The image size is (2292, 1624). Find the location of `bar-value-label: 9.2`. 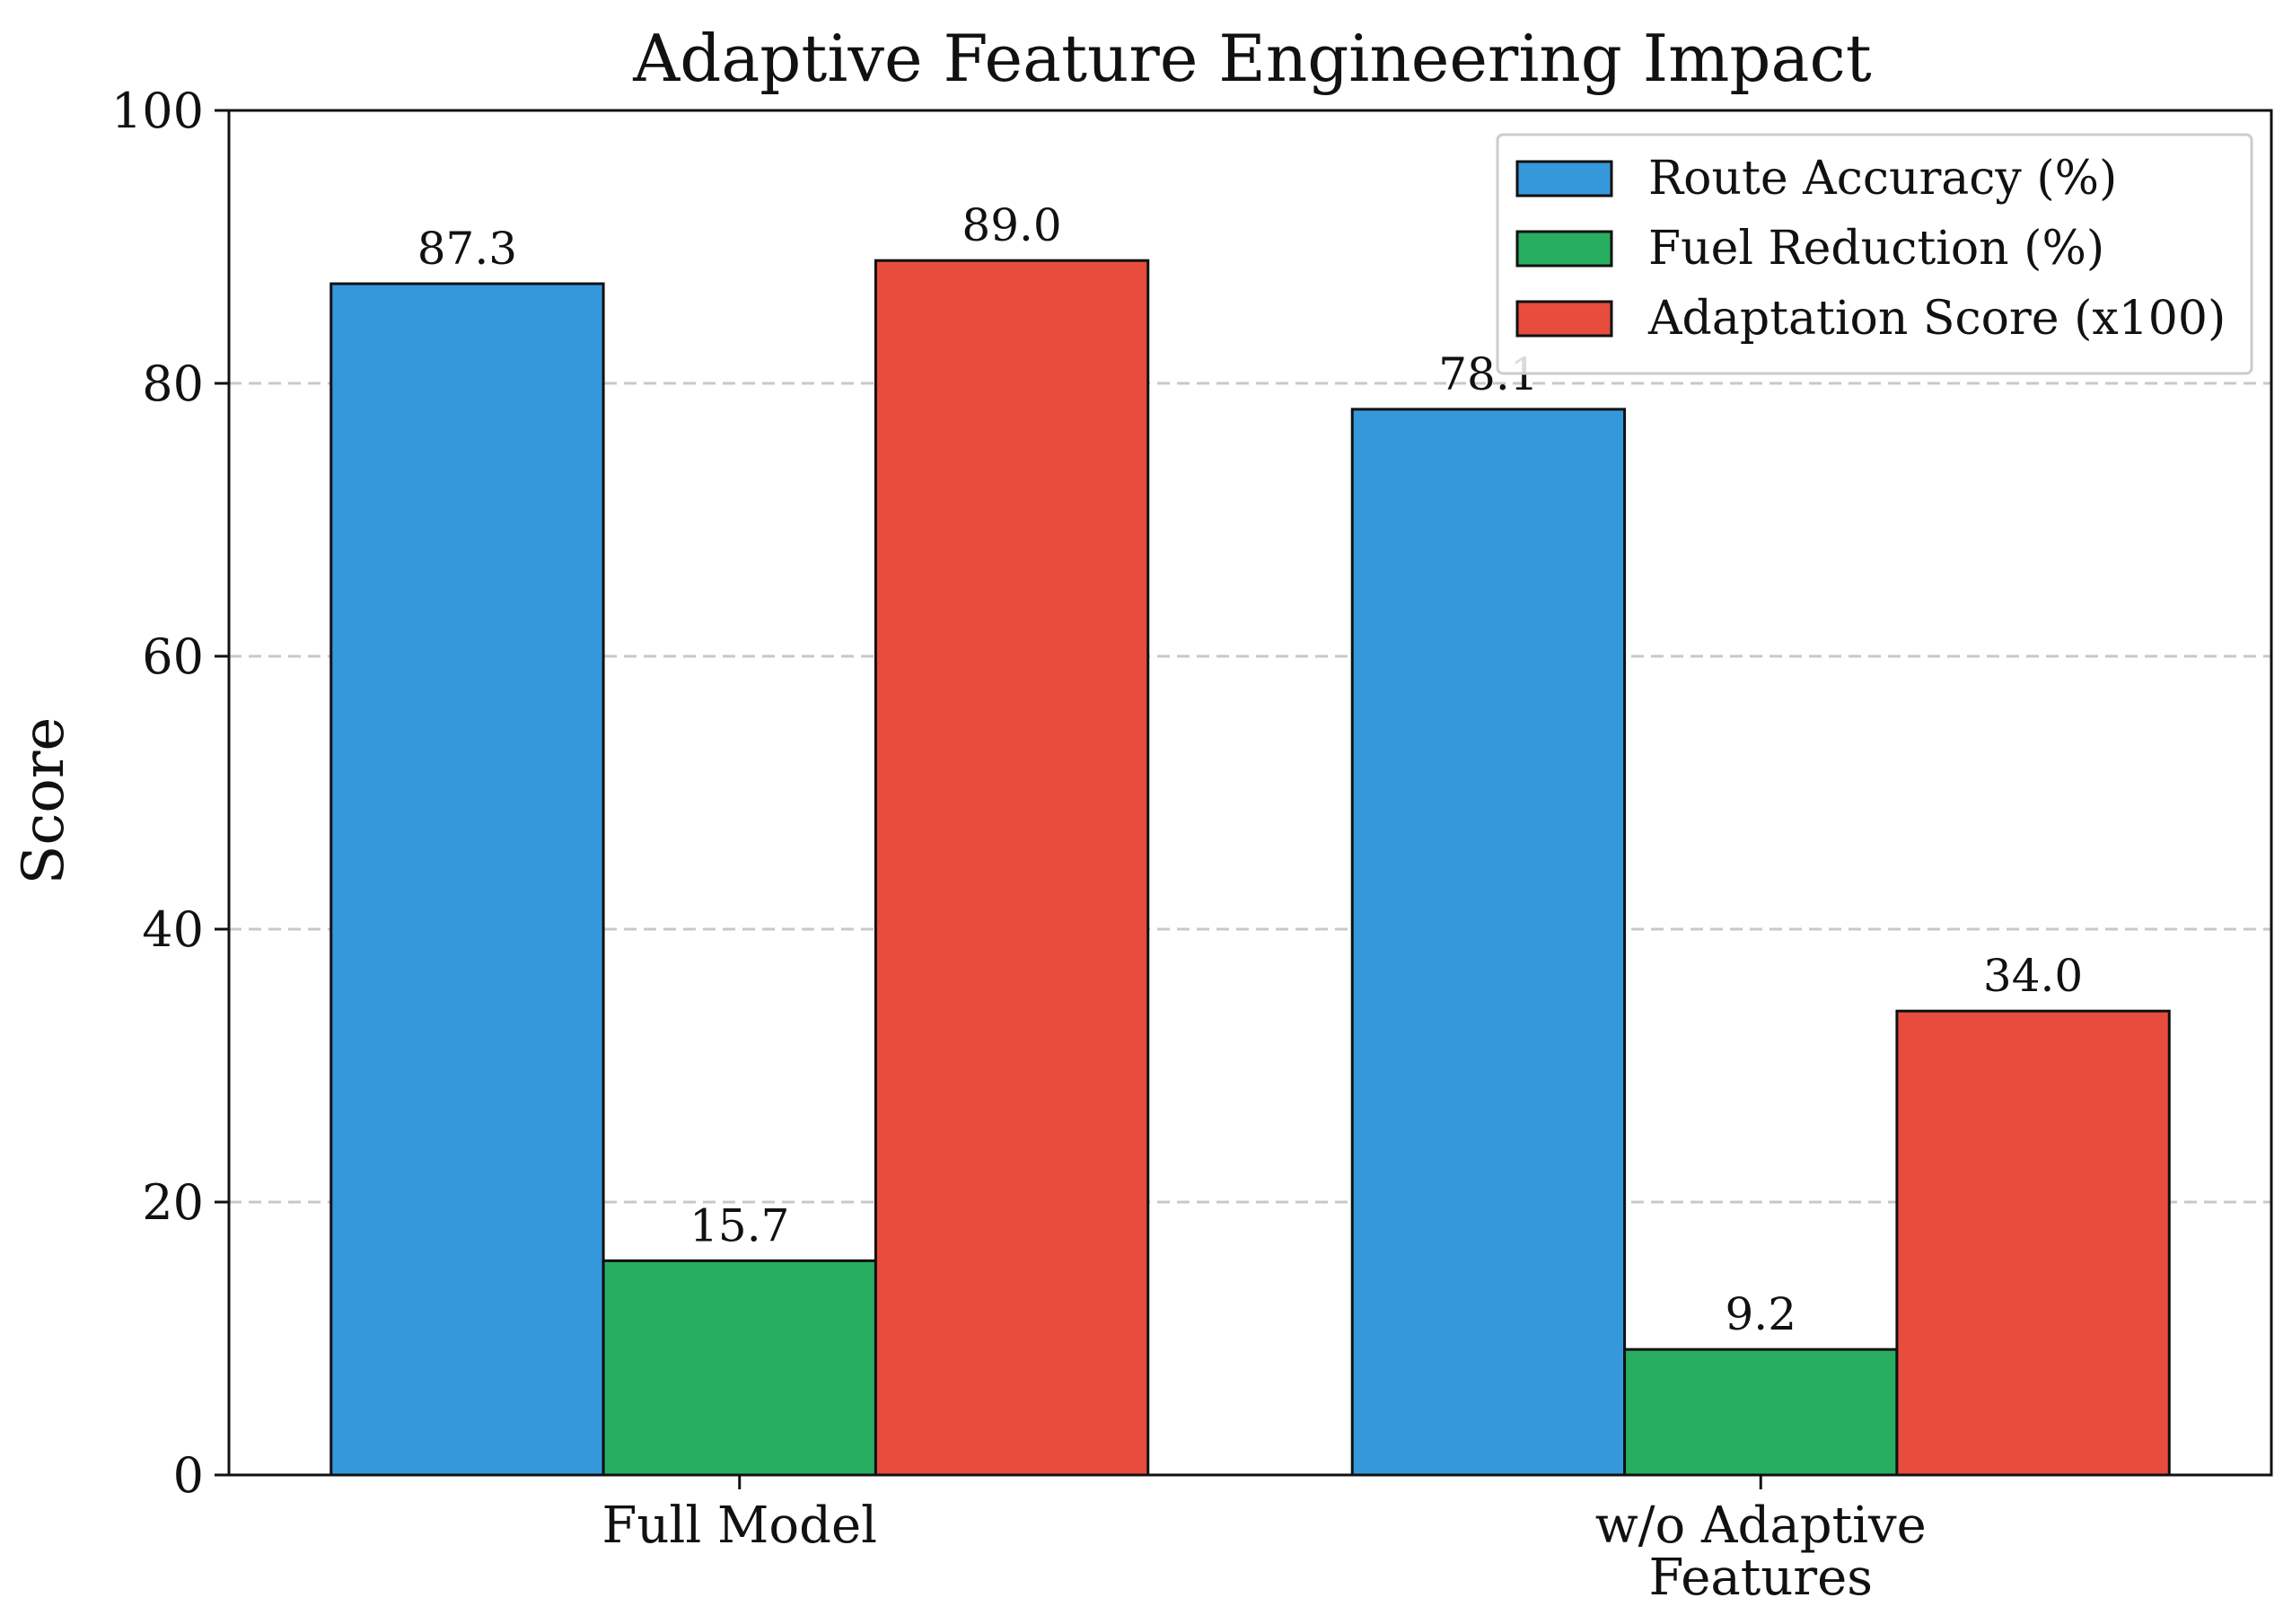

bar-value-label: 9.2 is located at coordinates (1760, 1314).